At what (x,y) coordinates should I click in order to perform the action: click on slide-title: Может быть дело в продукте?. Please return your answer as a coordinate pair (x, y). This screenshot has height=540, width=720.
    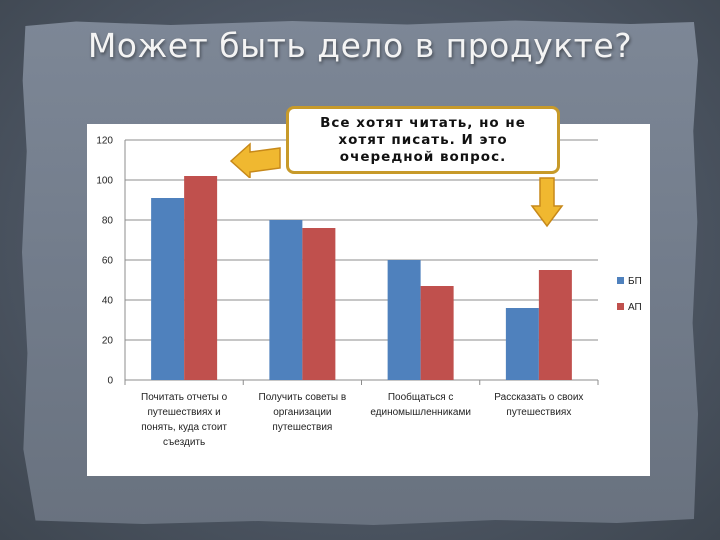
    Looking at the image, I should click on (360, 45).